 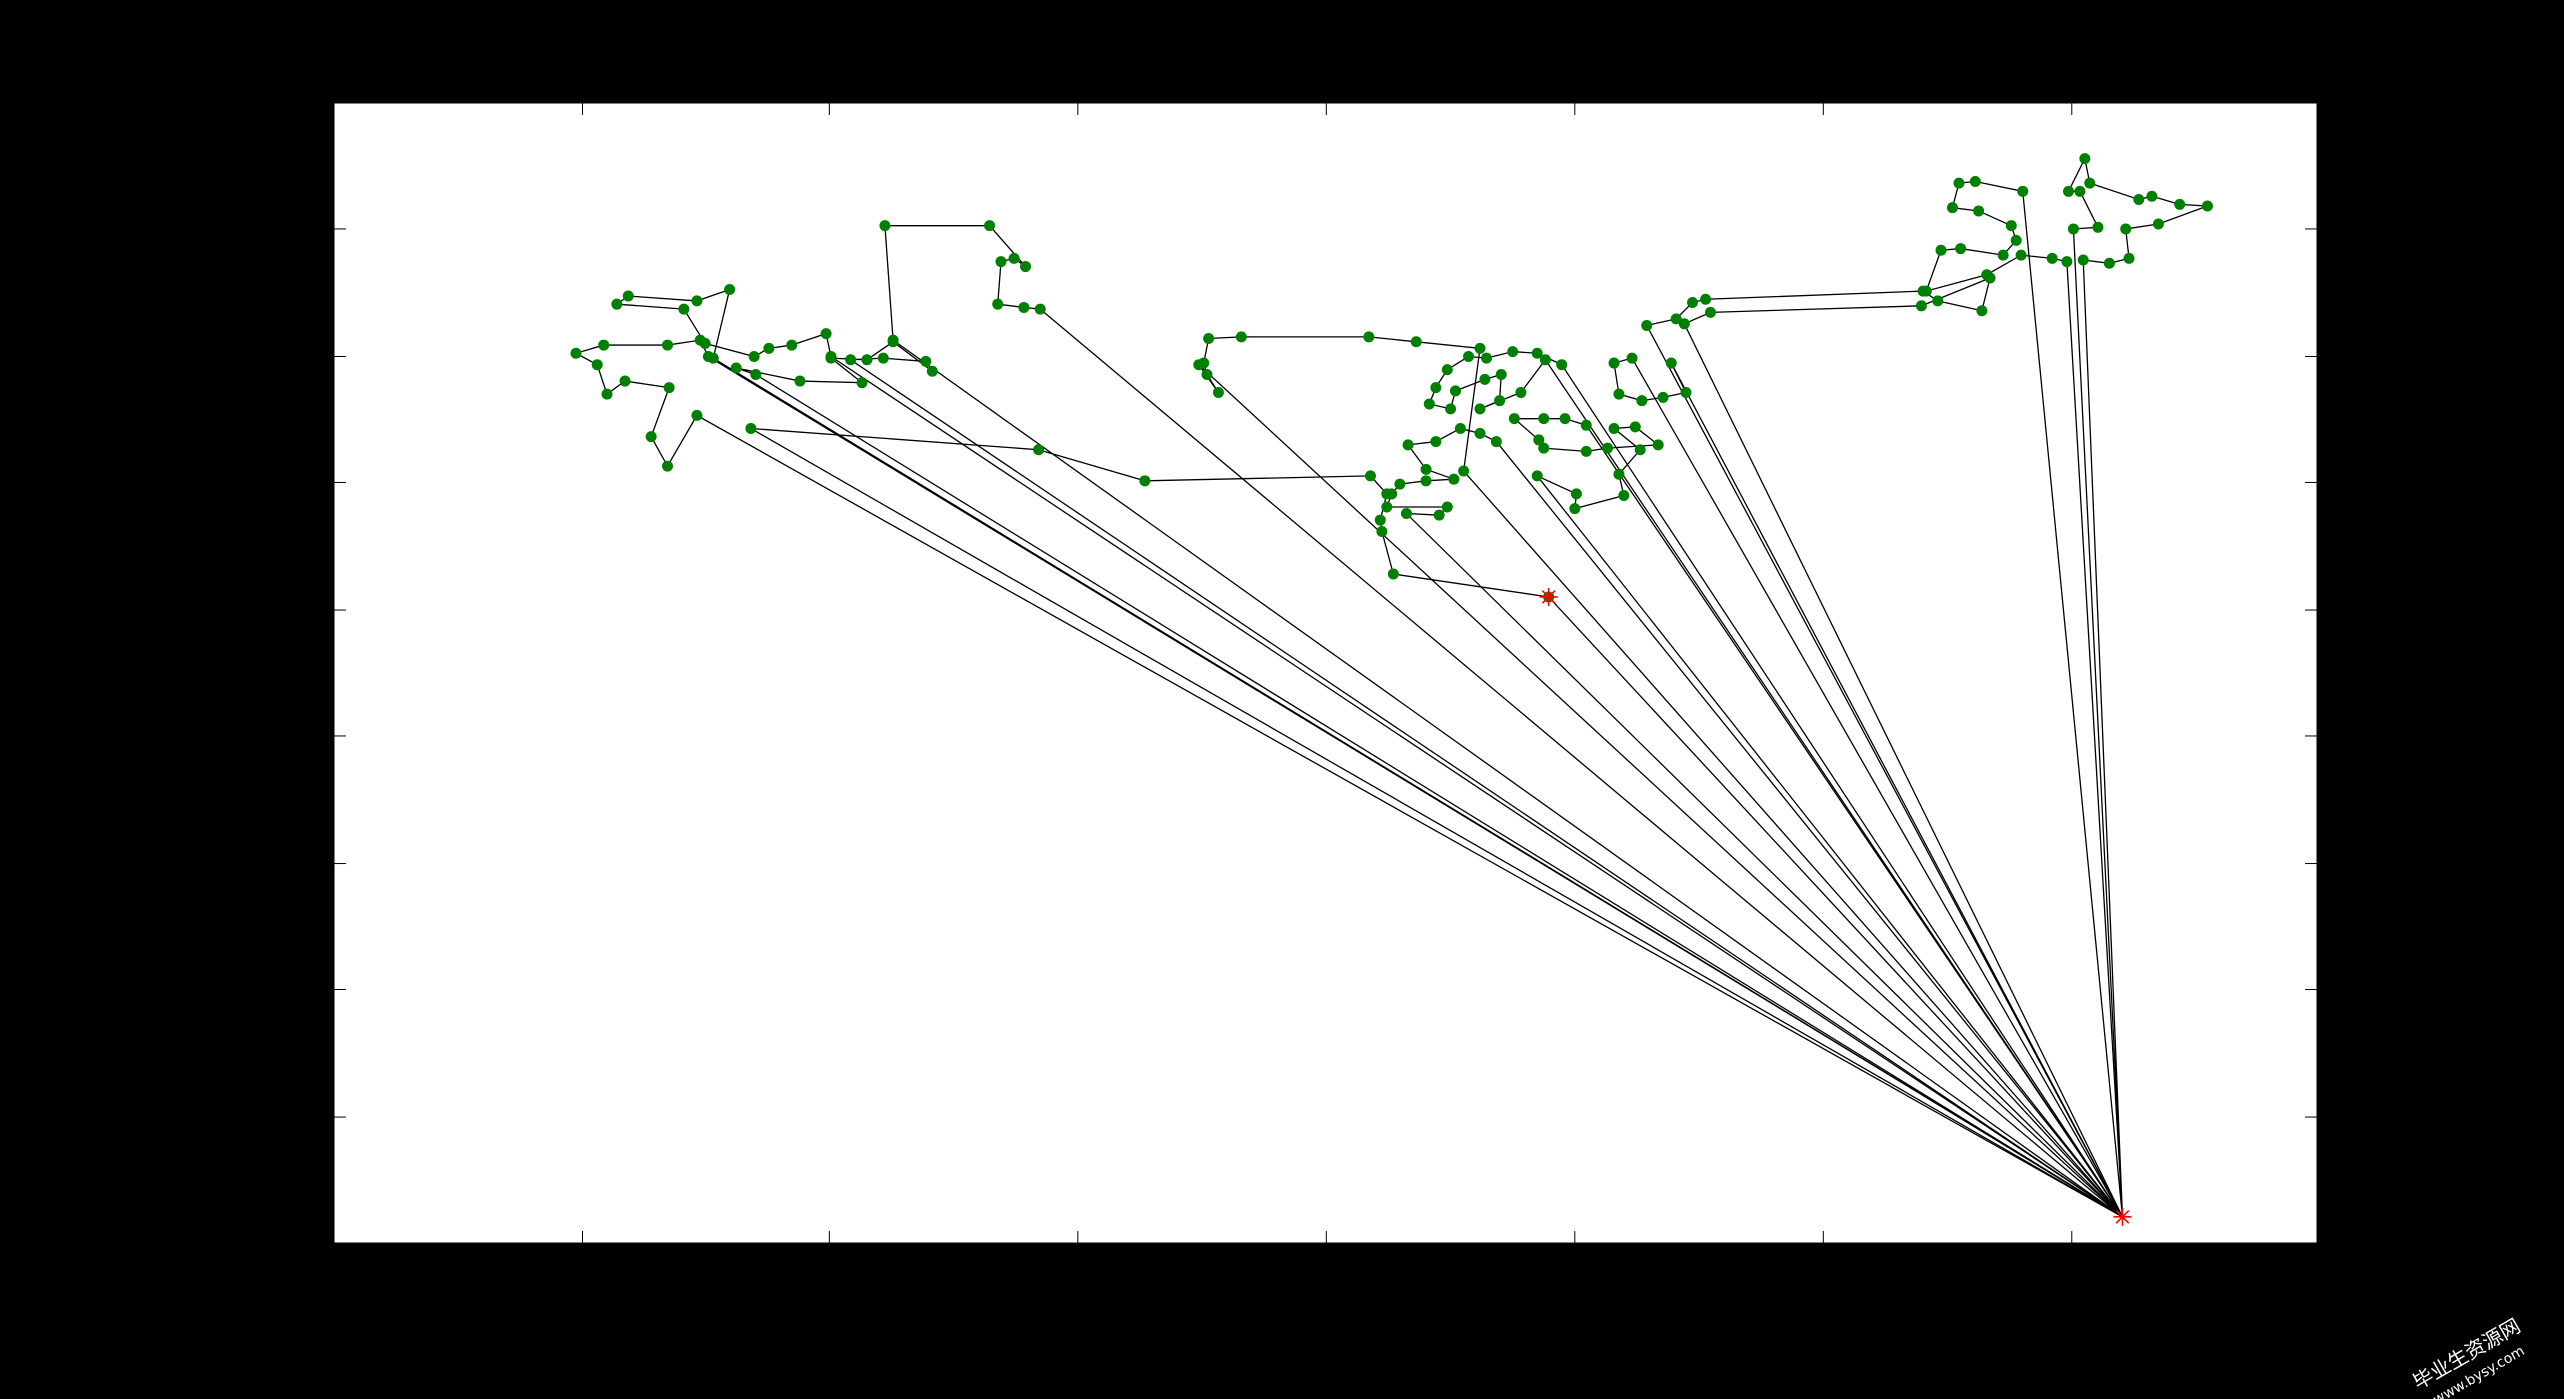 What do you see at coordinates (1548, 596) in the screenshot?
I see `start-marker` at bounding box center [1548, 596].